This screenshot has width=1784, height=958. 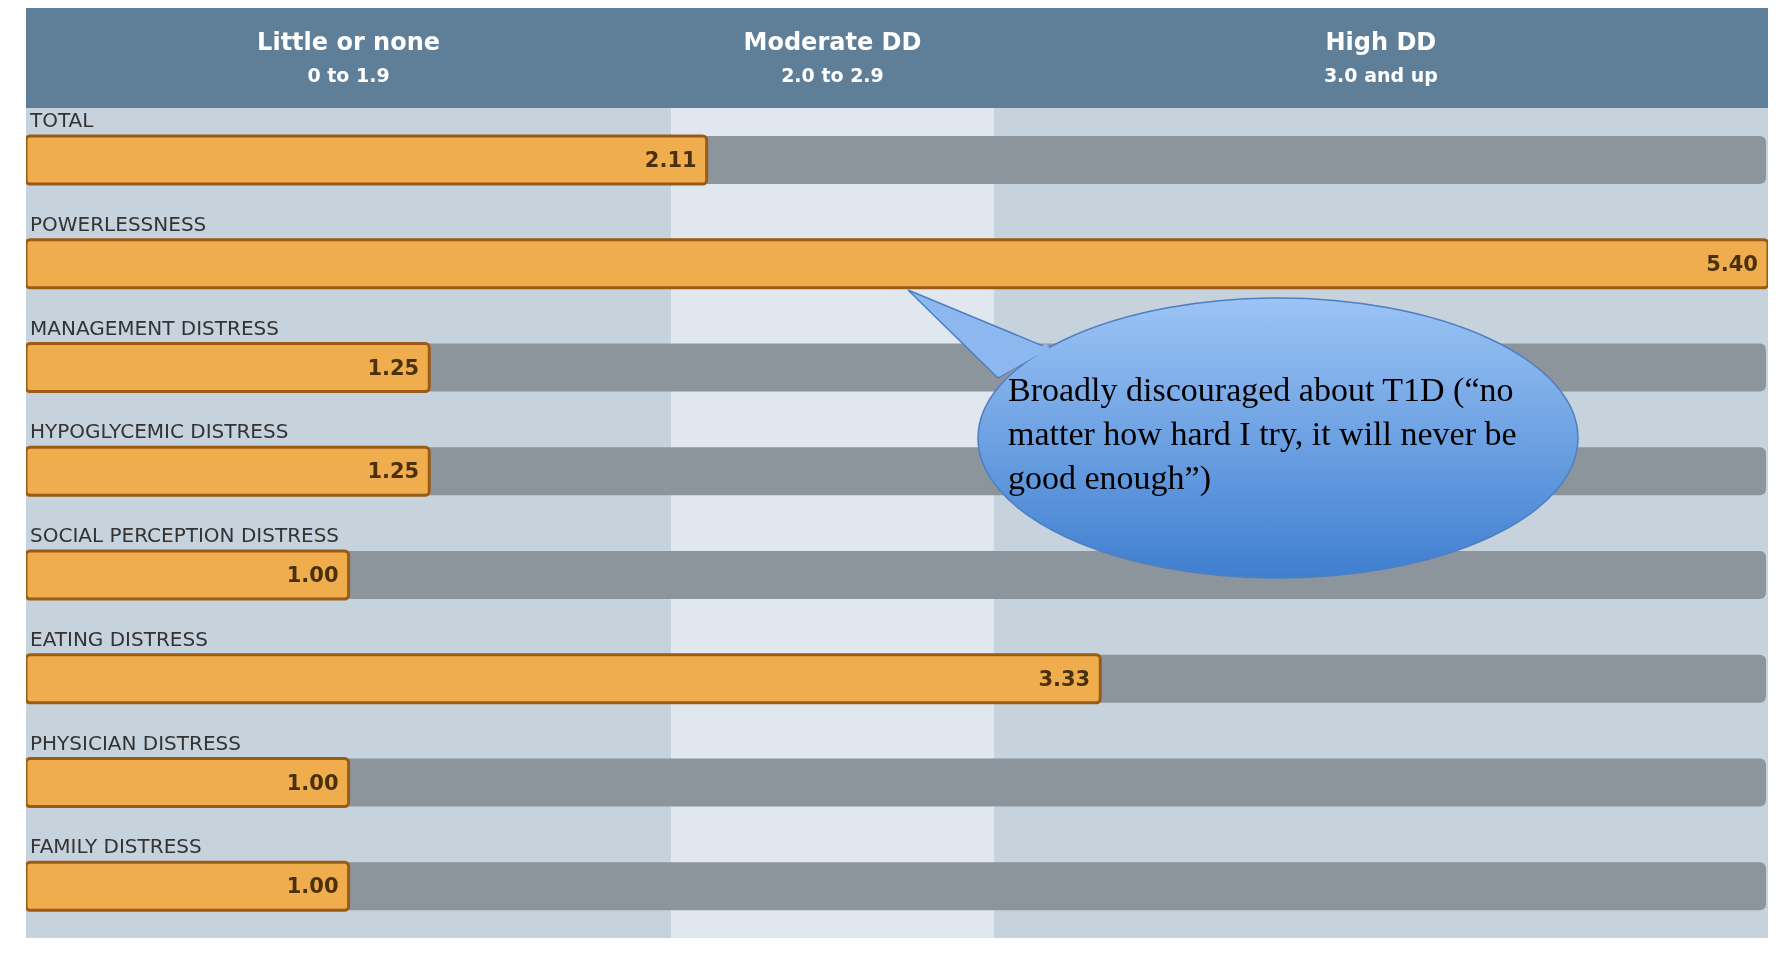 What do you see at coordinates (119, 638) in the screenshot?
I see `y-tick-label: EATING DISTRESS` at bounding box center [119, 638].